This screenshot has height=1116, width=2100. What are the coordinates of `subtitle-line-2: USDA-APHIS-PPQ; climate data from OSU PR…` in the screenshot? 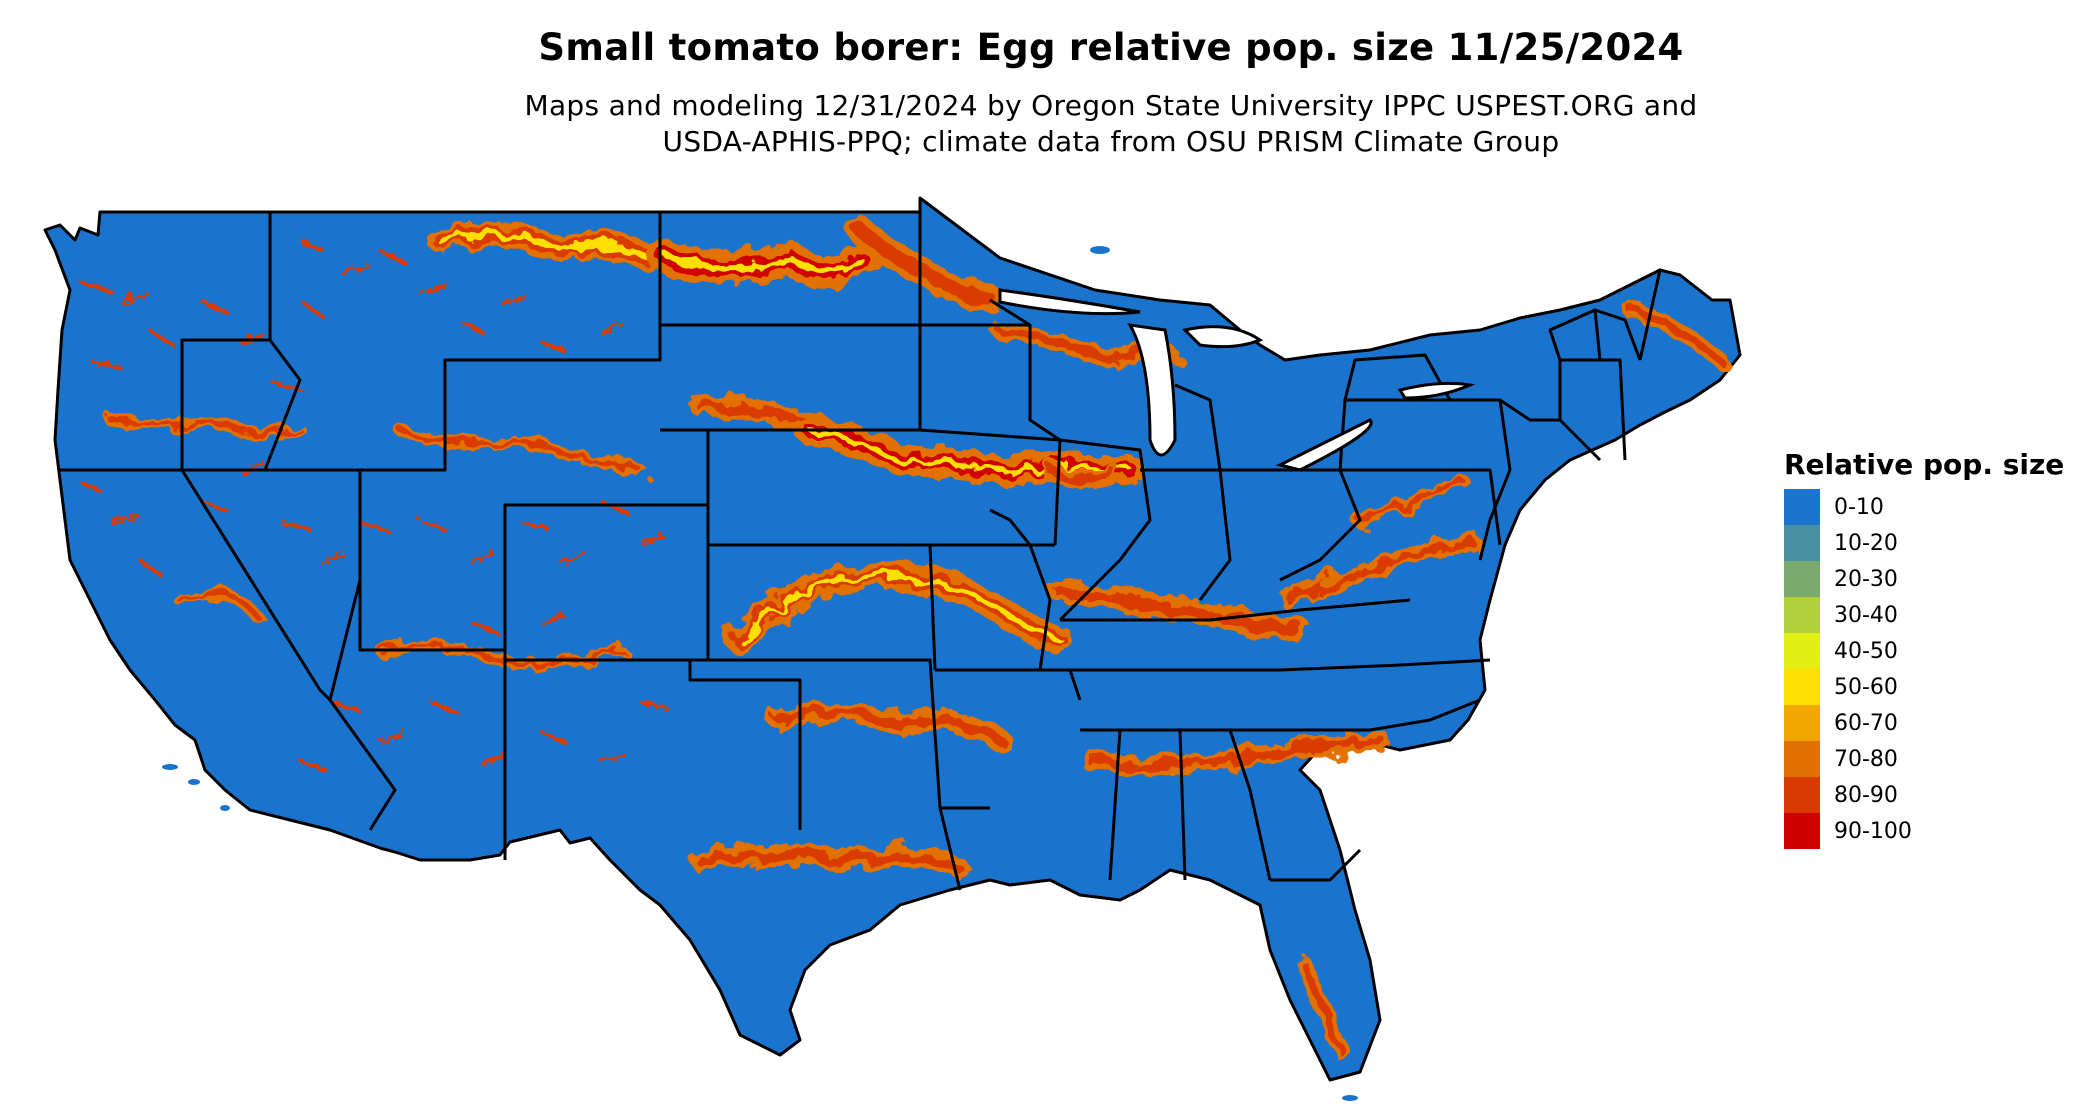 It's located at (1111, 141).